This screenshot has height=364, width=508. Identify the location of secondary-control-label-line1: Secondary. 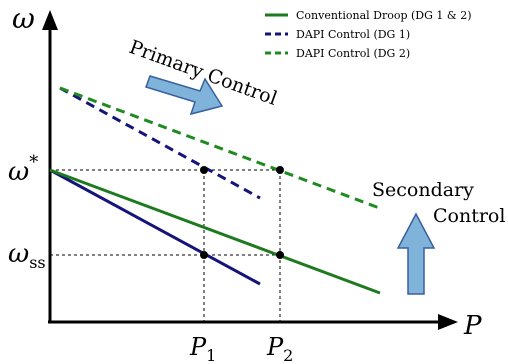
(423, 190).